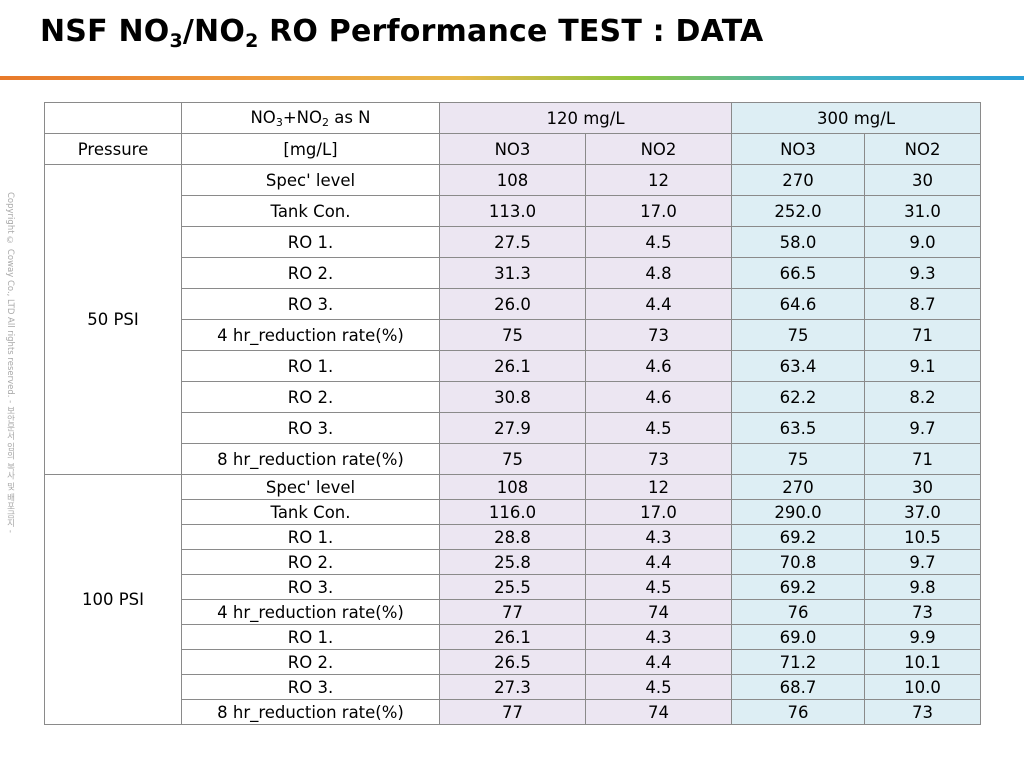  I want to click on table-row: Tank Con. 116.0 17.0 290.0 37.0, so click(513, 512).